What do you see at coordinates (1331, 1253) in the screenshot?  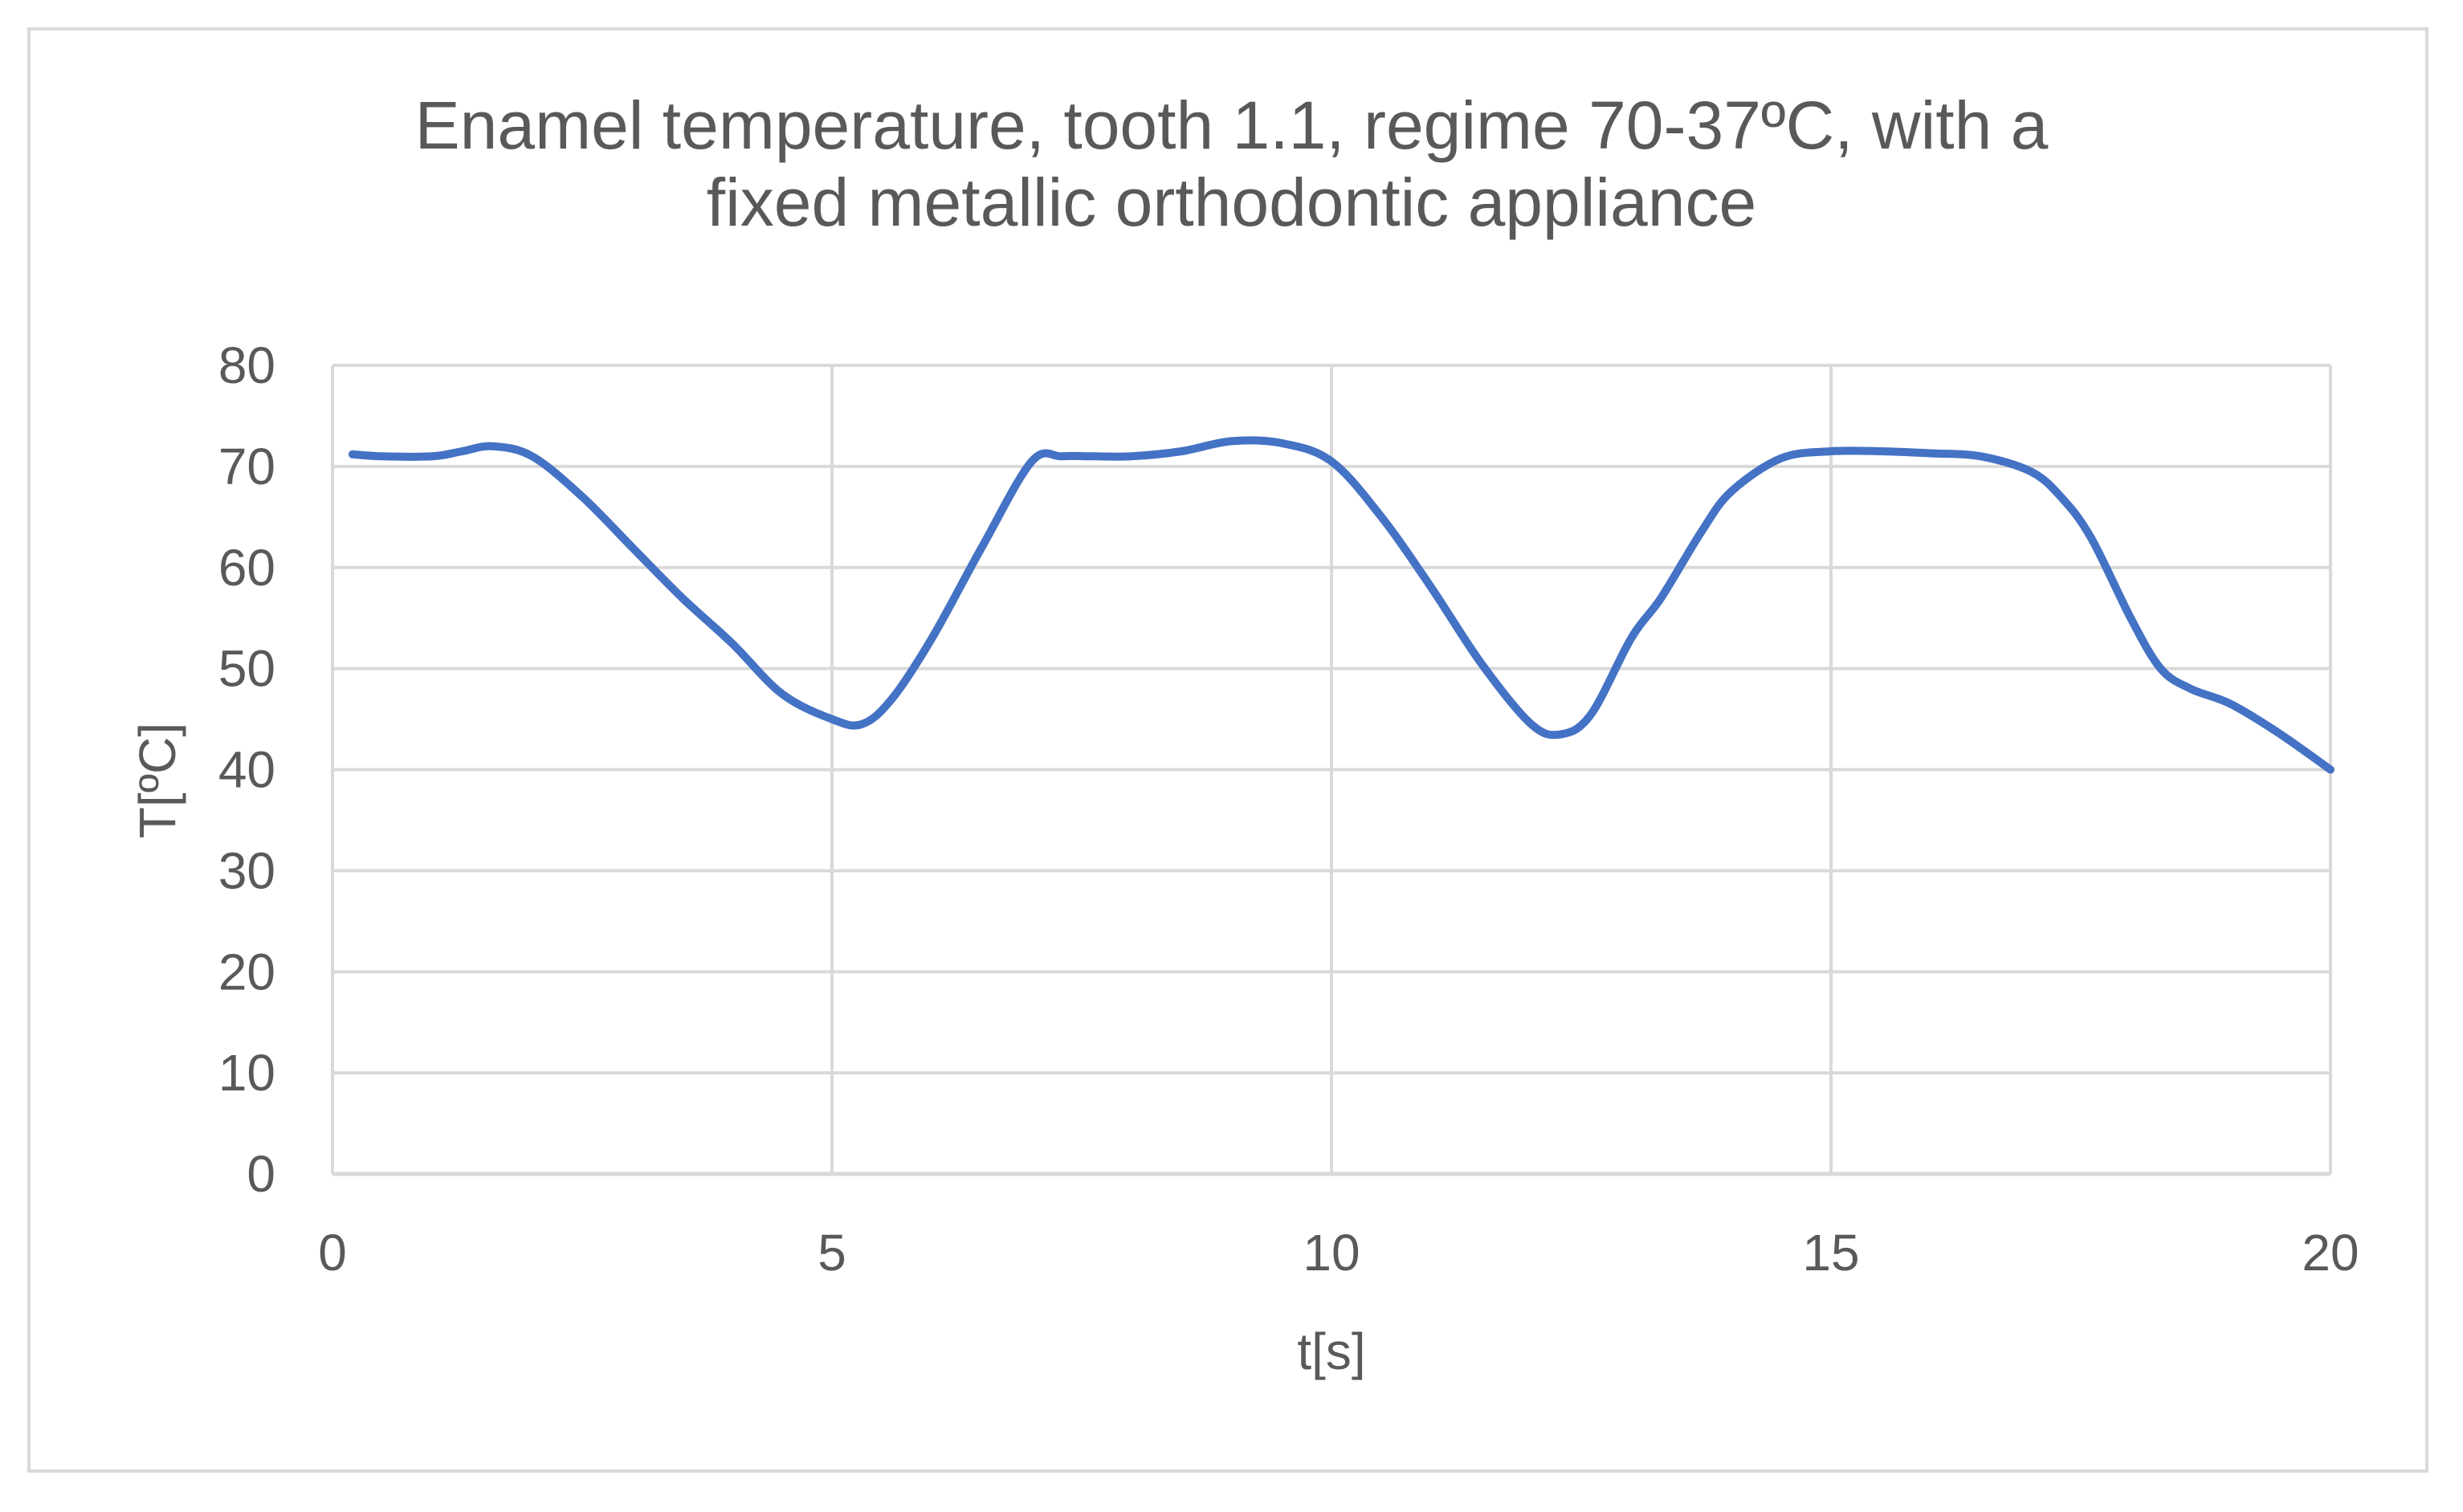 I see `x-tick-label: 10` at bounding box center [1331, 1253].